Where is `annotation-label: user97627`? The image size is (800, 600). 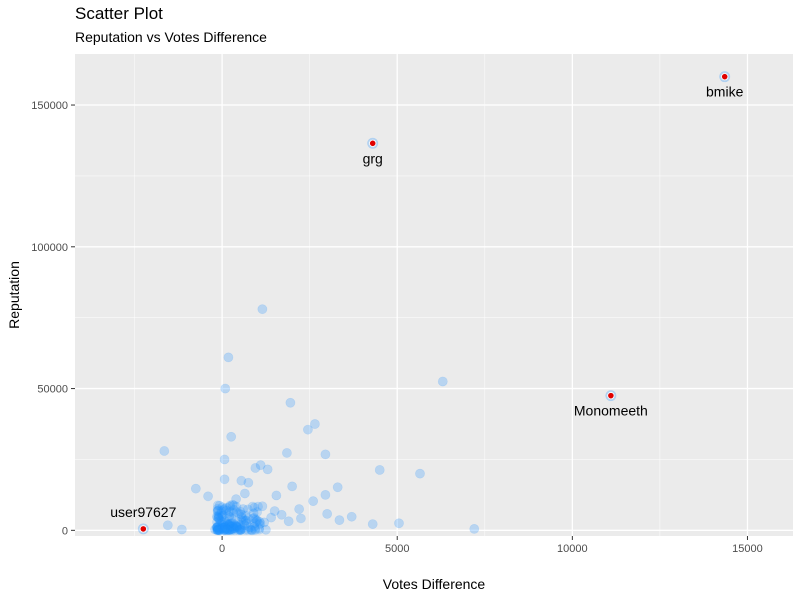 annotation-label: user97627 is located at coordinates (143, 512).